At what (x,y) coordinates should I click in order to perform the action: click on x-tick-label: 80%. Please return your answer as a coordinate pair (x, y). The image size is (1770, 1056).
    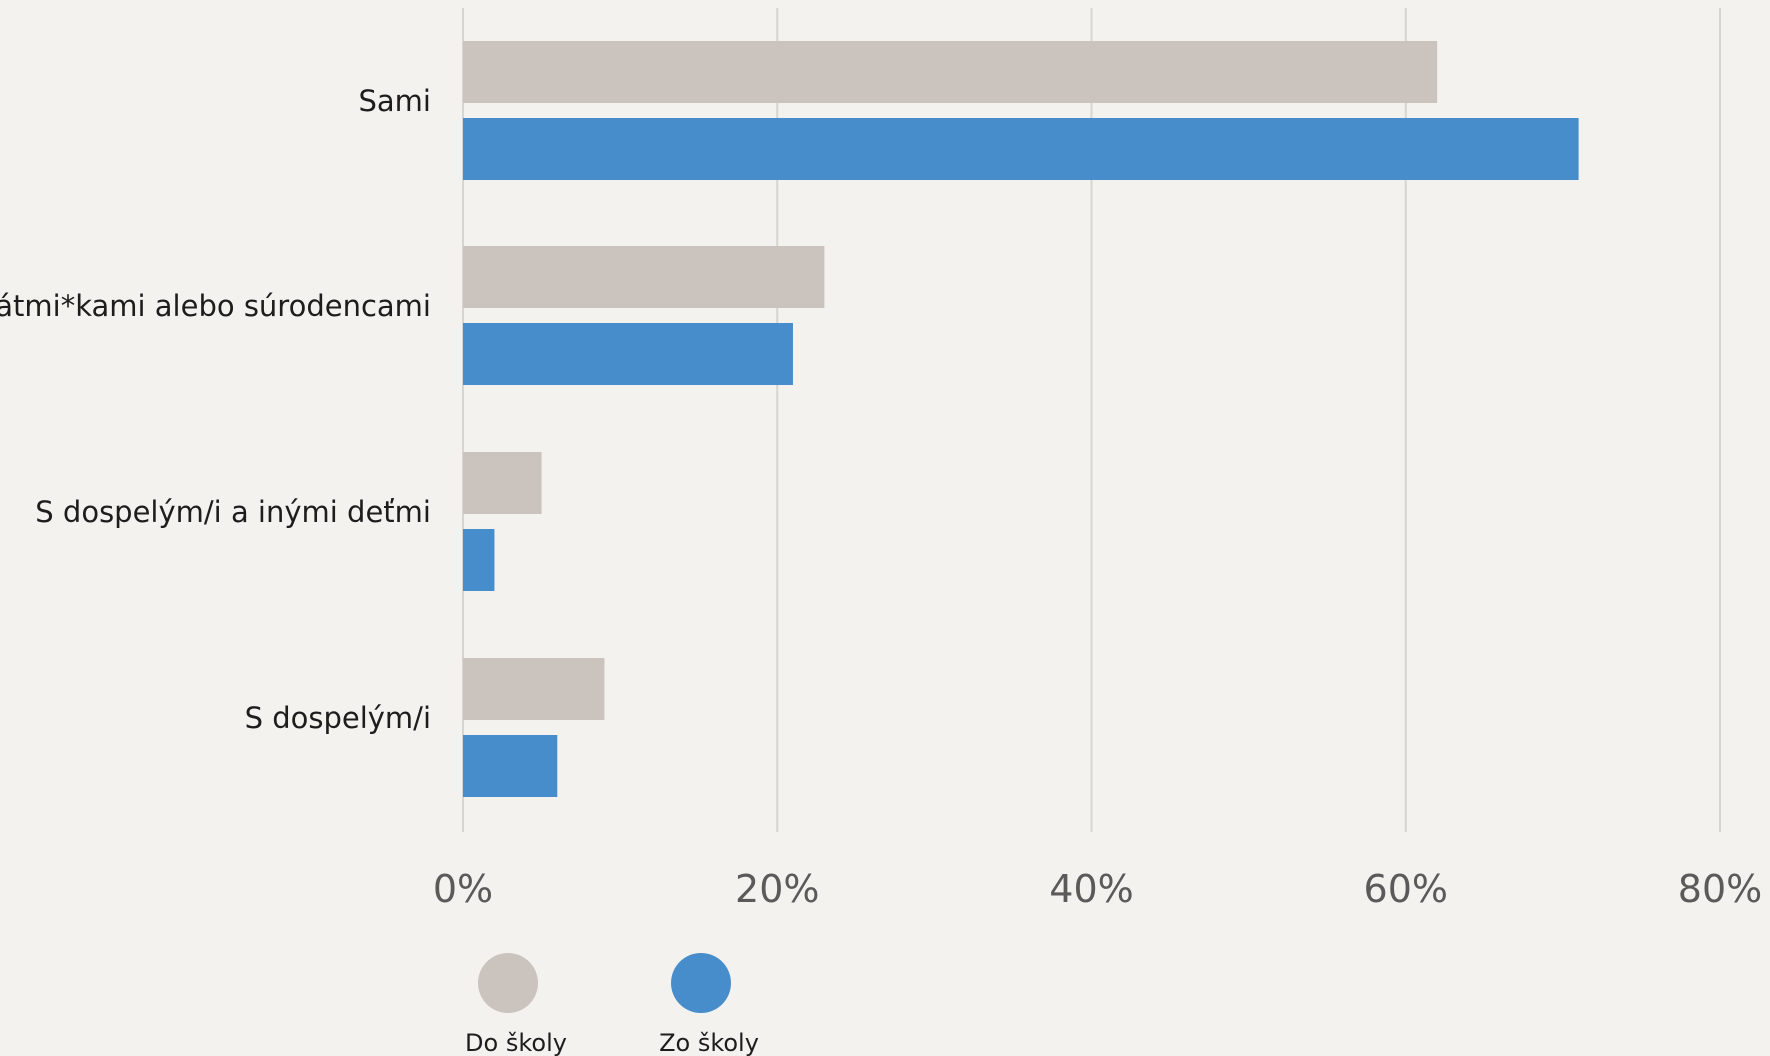
    Looking at the image, I should click on (1720, 889).